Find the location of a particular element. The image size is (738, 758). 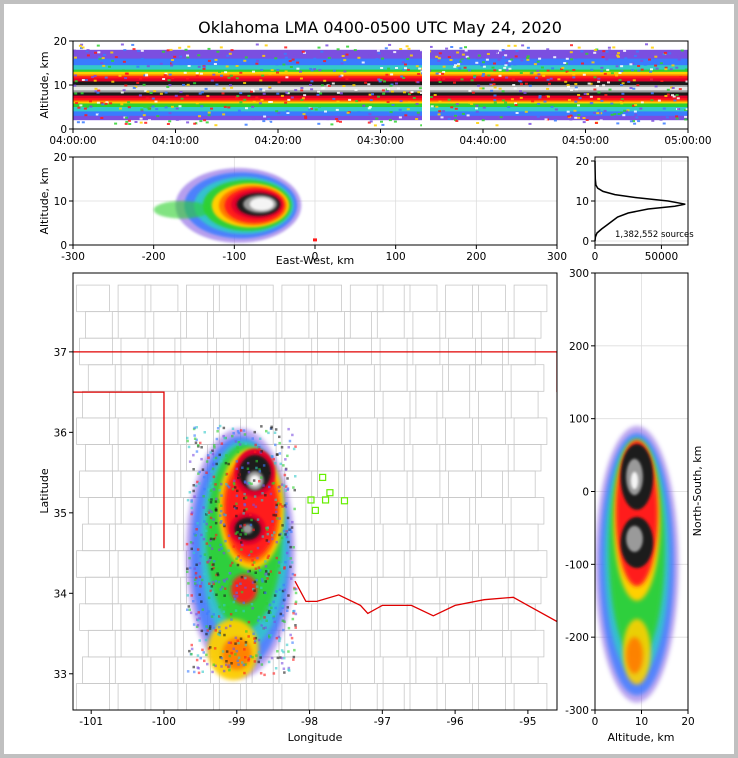

plan-y-tick-label: 33 is located at coordinates (60, 675).